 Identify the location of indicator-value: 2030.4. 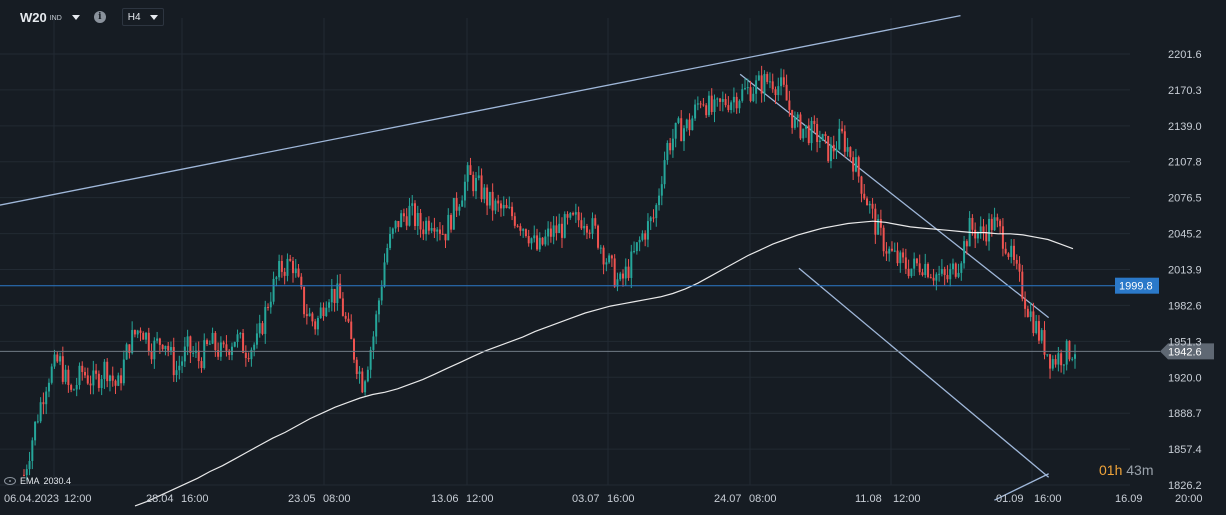
(57, 481).